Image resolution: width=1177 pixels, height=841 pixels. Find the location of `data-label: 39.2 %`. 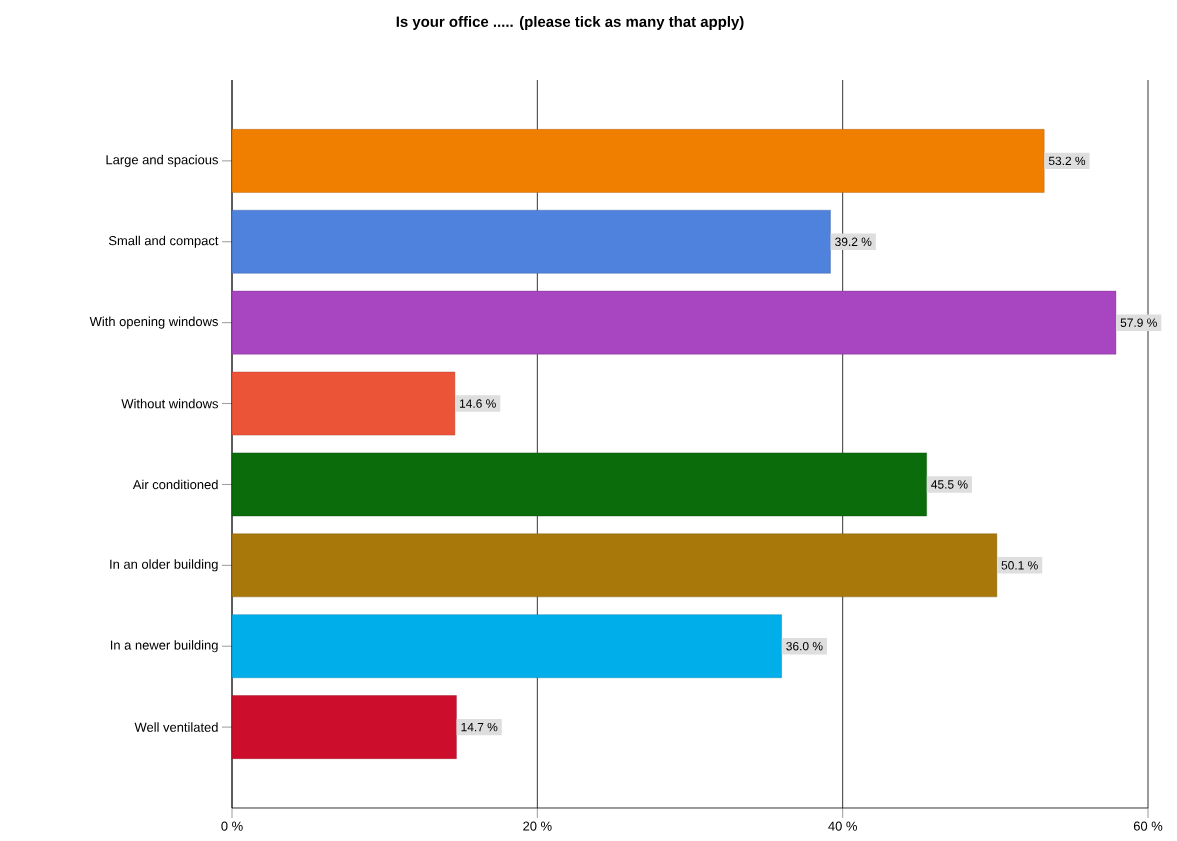

data-label: 39.2 % is located at coordinates (853, 241).